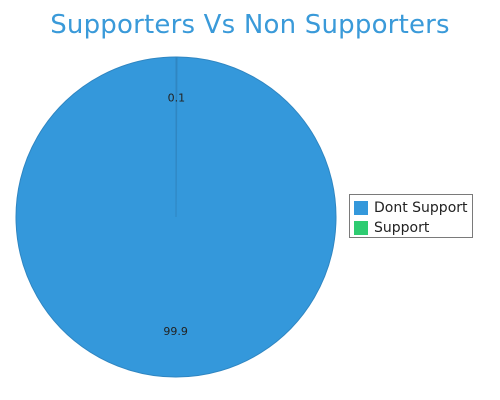  Describe the element at coordinates (177, 98) in the screenshot. I see `data-label-support: 0.1` at that location.